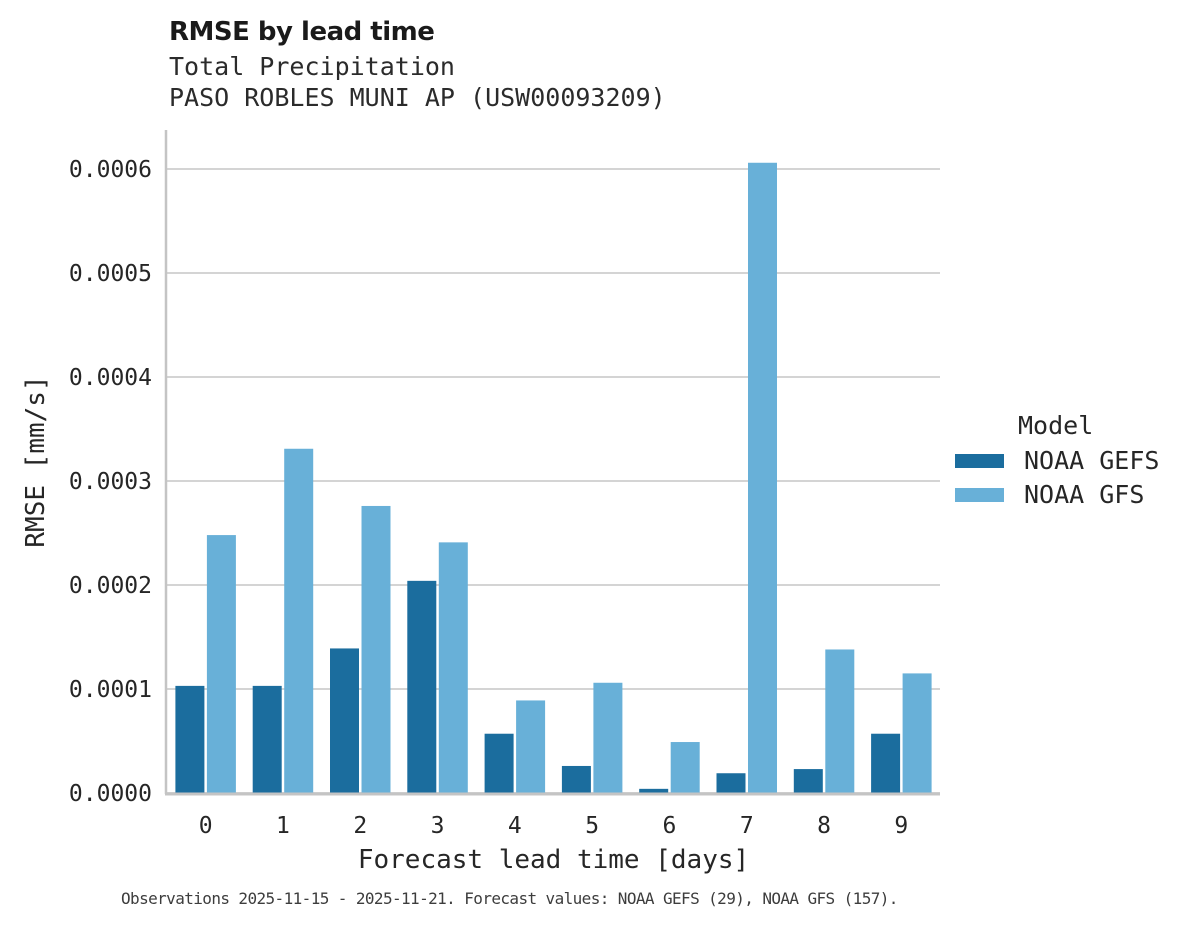 This screenshot has width=1178, height=928. Describe the element at coordinates (592, 826) in the screenshot. I see `x-tick-label: 5` at that location.